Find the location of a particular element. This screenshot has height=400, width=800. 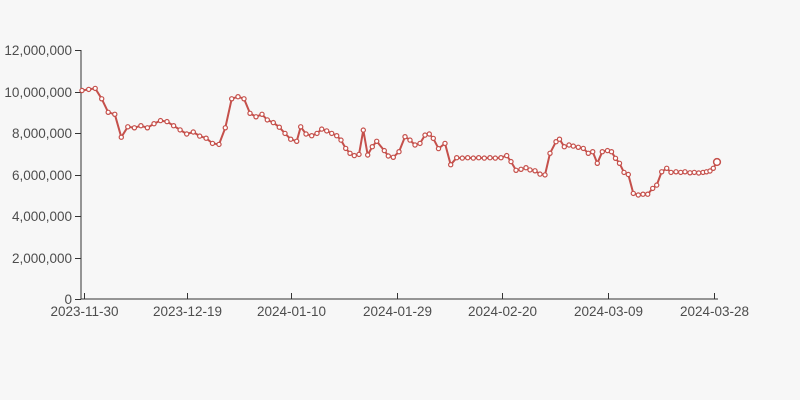

y-tick-label: 0 is located at coordinates (68, 299).